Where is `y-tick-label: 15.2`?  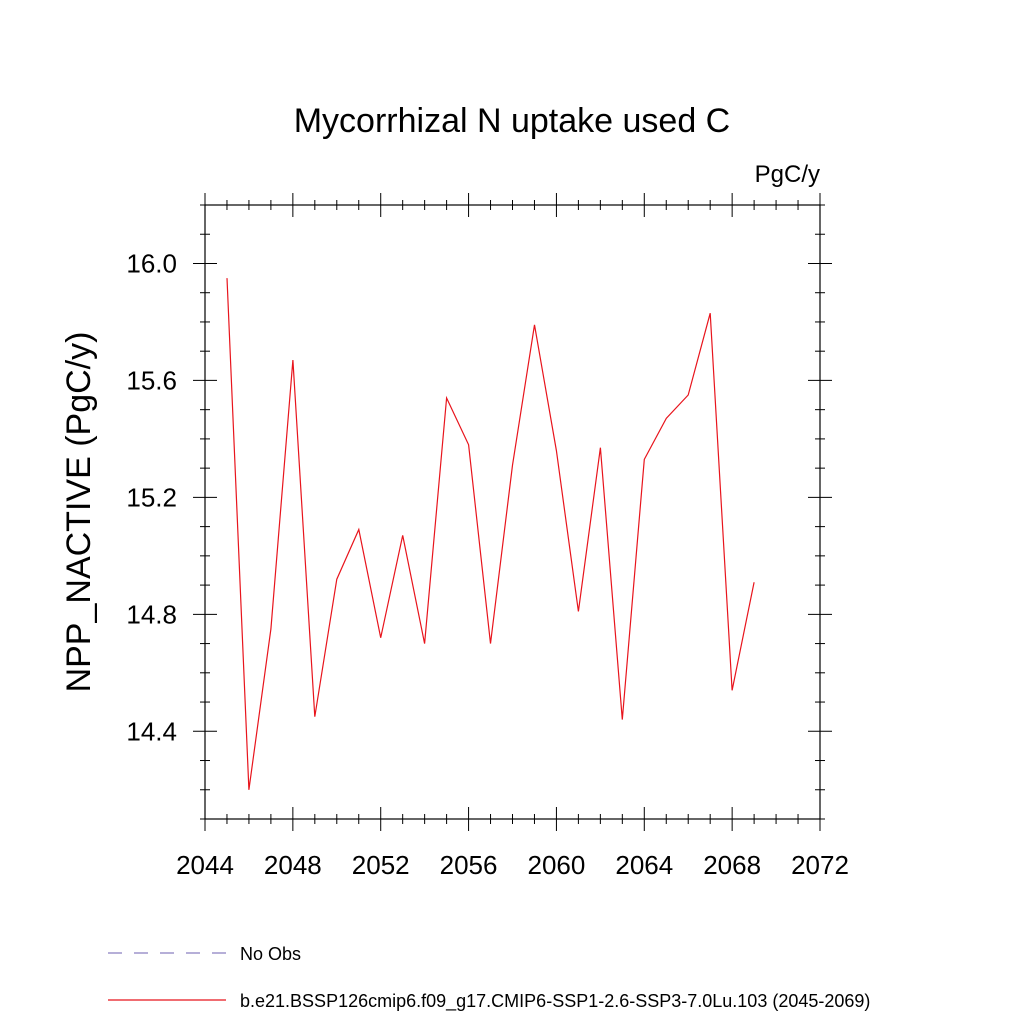
y-tick-label: 15.2 is located at coordinates (151, 497).